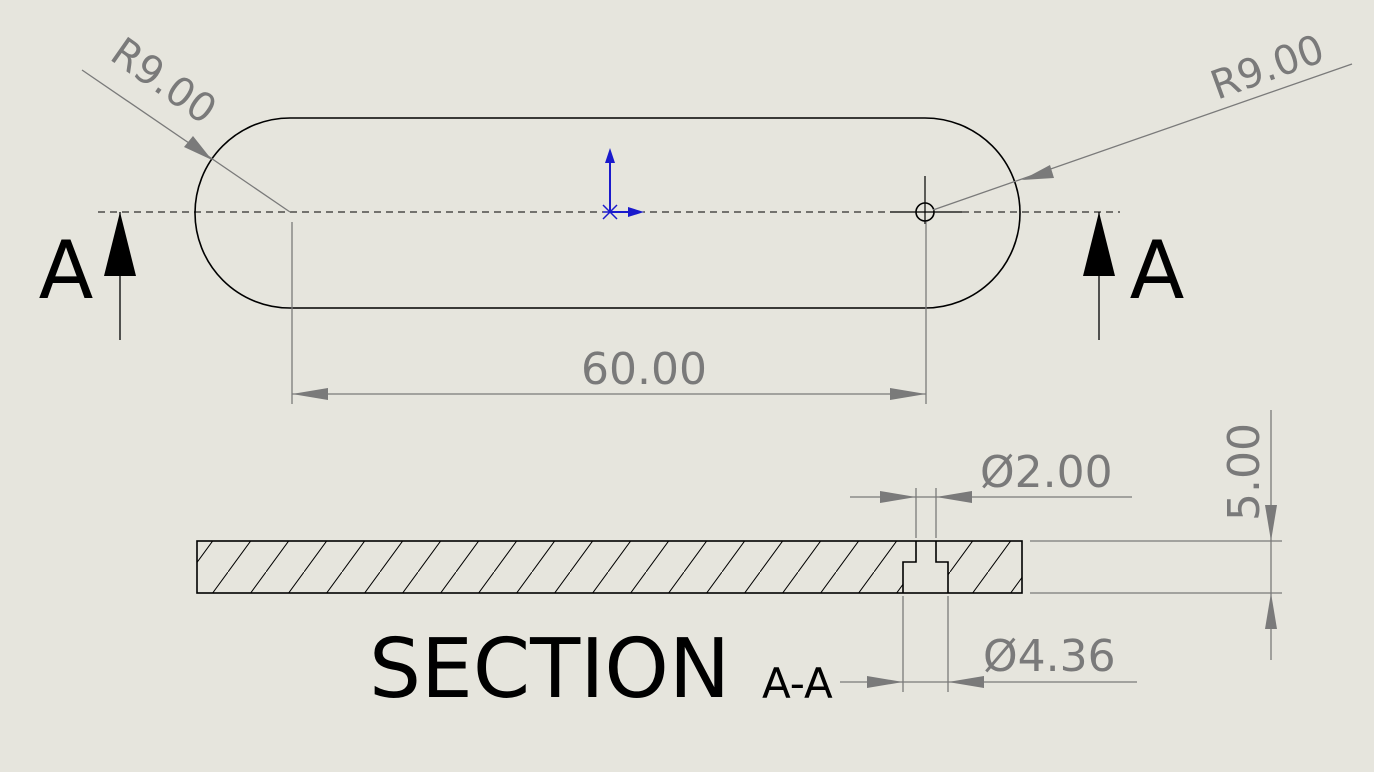 Image resolution: width=1374 pixels, height=772 pixels. Describe the element at coordinates (1142, 118) in the screenshot. I see `radius-right-dimension: R9.00` at that location.